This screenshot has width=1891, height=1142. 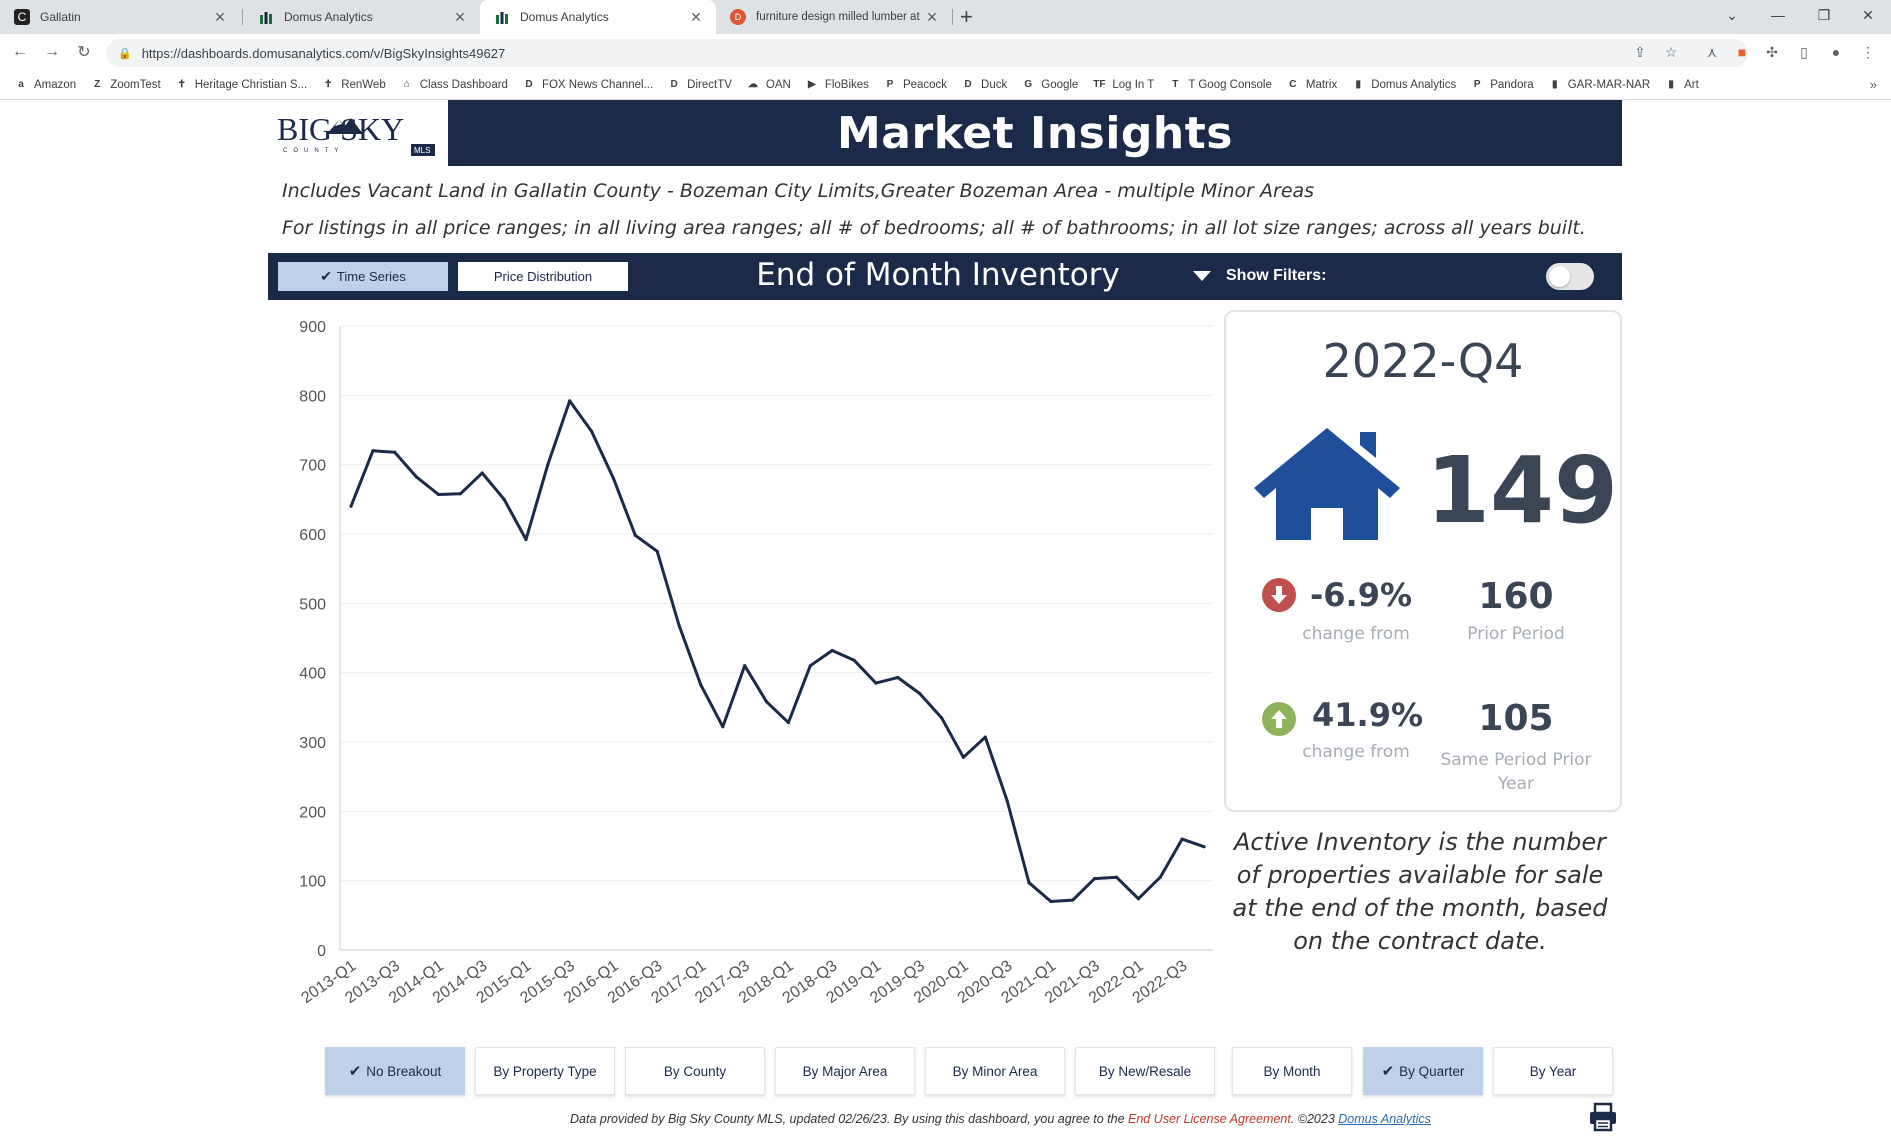 What do you see at coordinates (312, 396) in the screenshot?
I see `y-tick-label: 800` at bounding box center [312, 396].